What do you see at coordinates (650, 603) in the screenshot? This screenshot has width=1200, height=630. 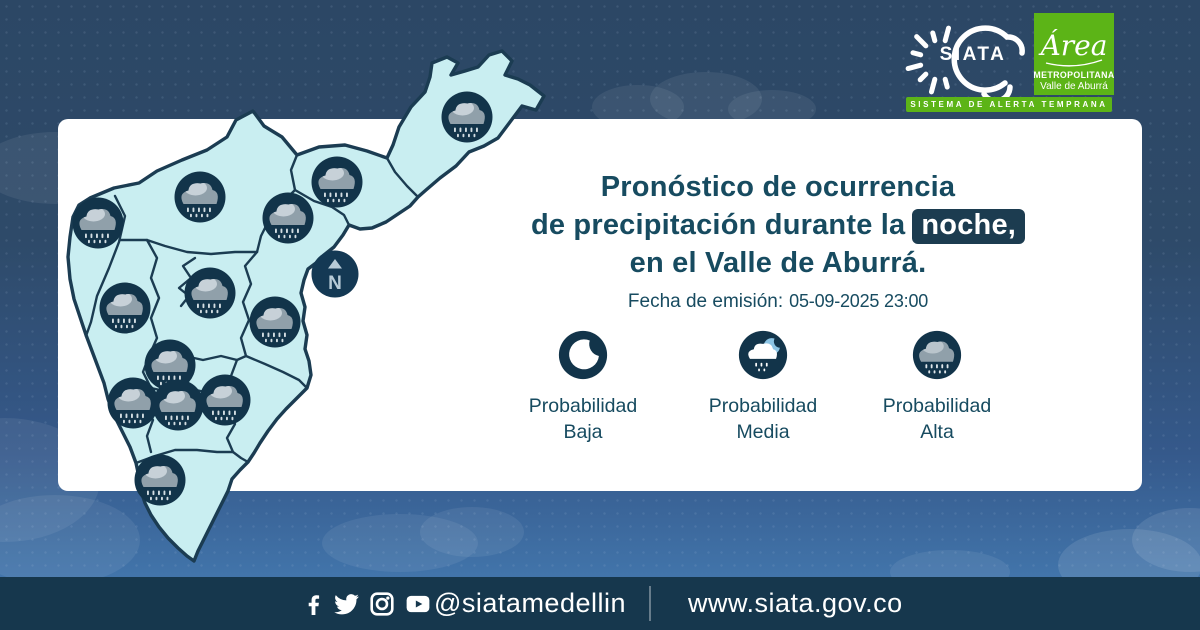 I see `footer-divider` at bounding box center [650, 603].